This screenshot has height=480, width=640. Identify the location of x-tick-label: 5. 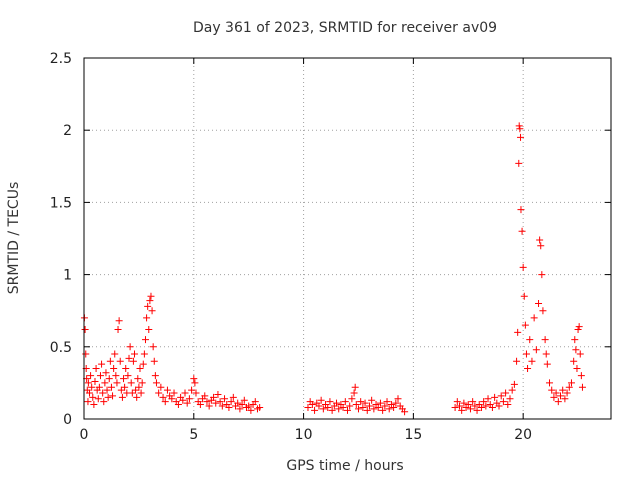
(193, 435).